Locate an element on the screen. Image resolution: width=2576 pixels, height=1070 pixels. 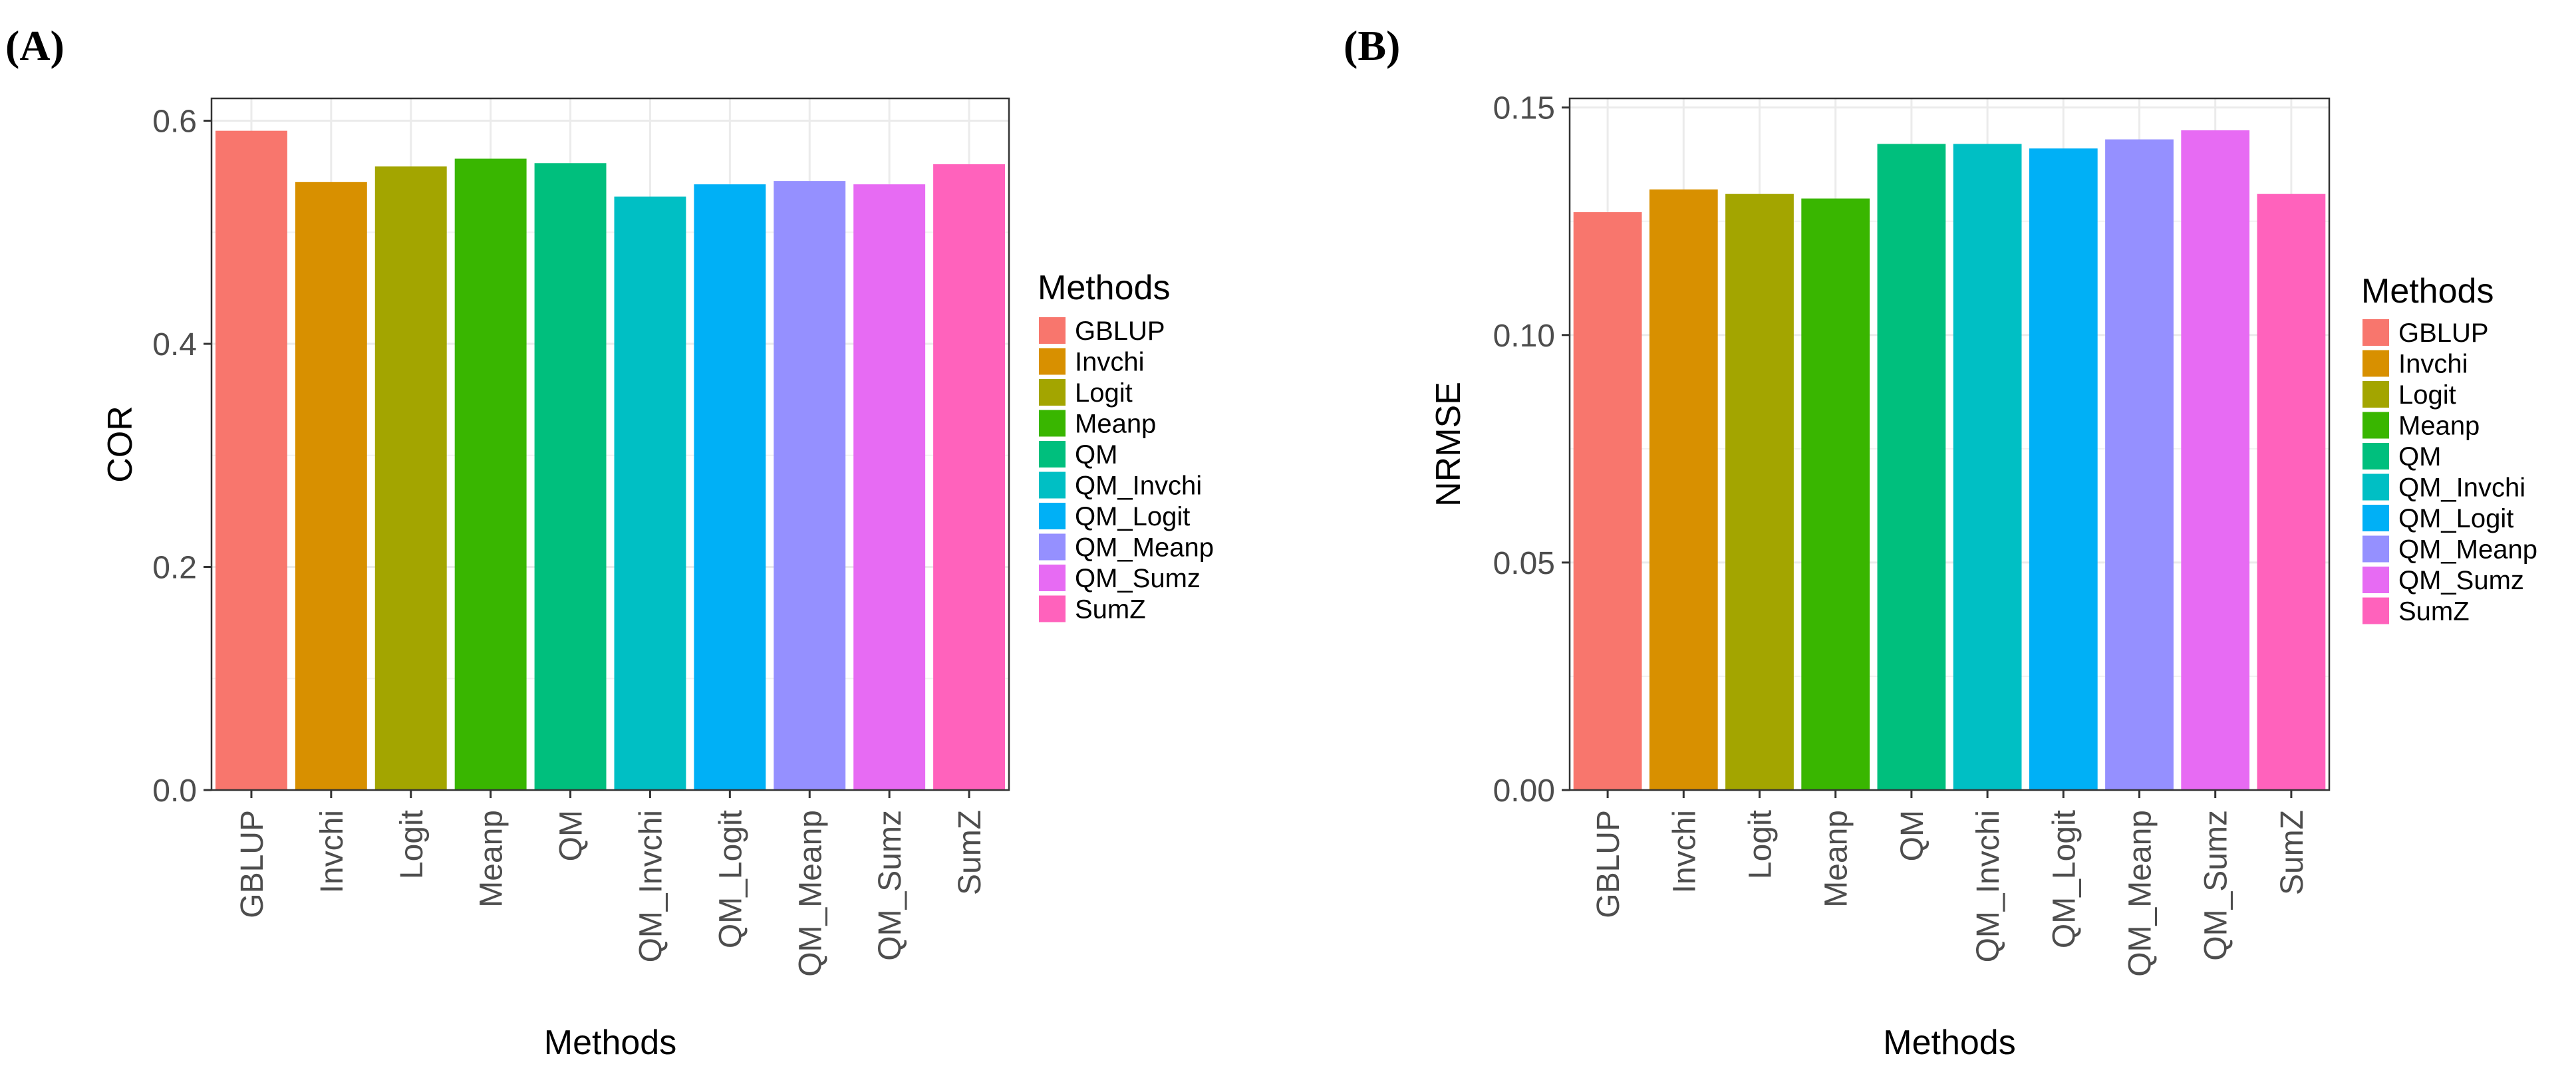
y-tick-label: 0.4 is located at coordinates (174, 345).